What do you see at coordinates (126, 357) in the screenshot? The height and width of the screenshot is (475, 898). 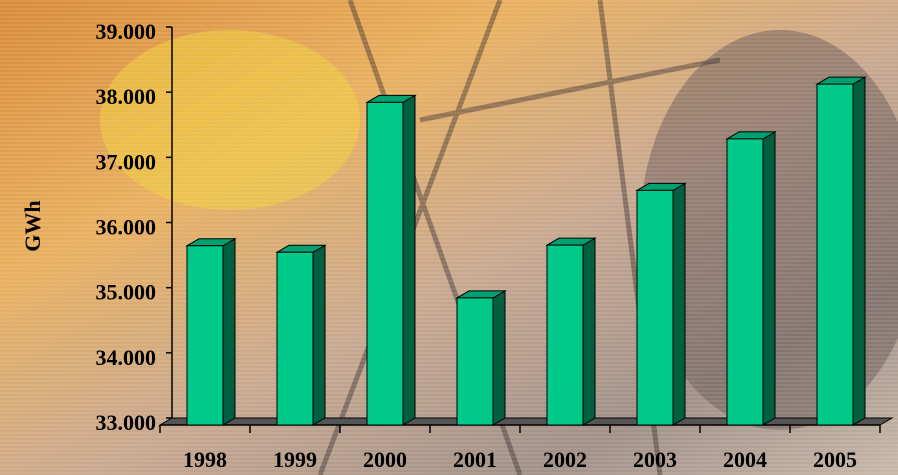 I see `y-tick-label: 34.000` at bounding box center [126, 357].